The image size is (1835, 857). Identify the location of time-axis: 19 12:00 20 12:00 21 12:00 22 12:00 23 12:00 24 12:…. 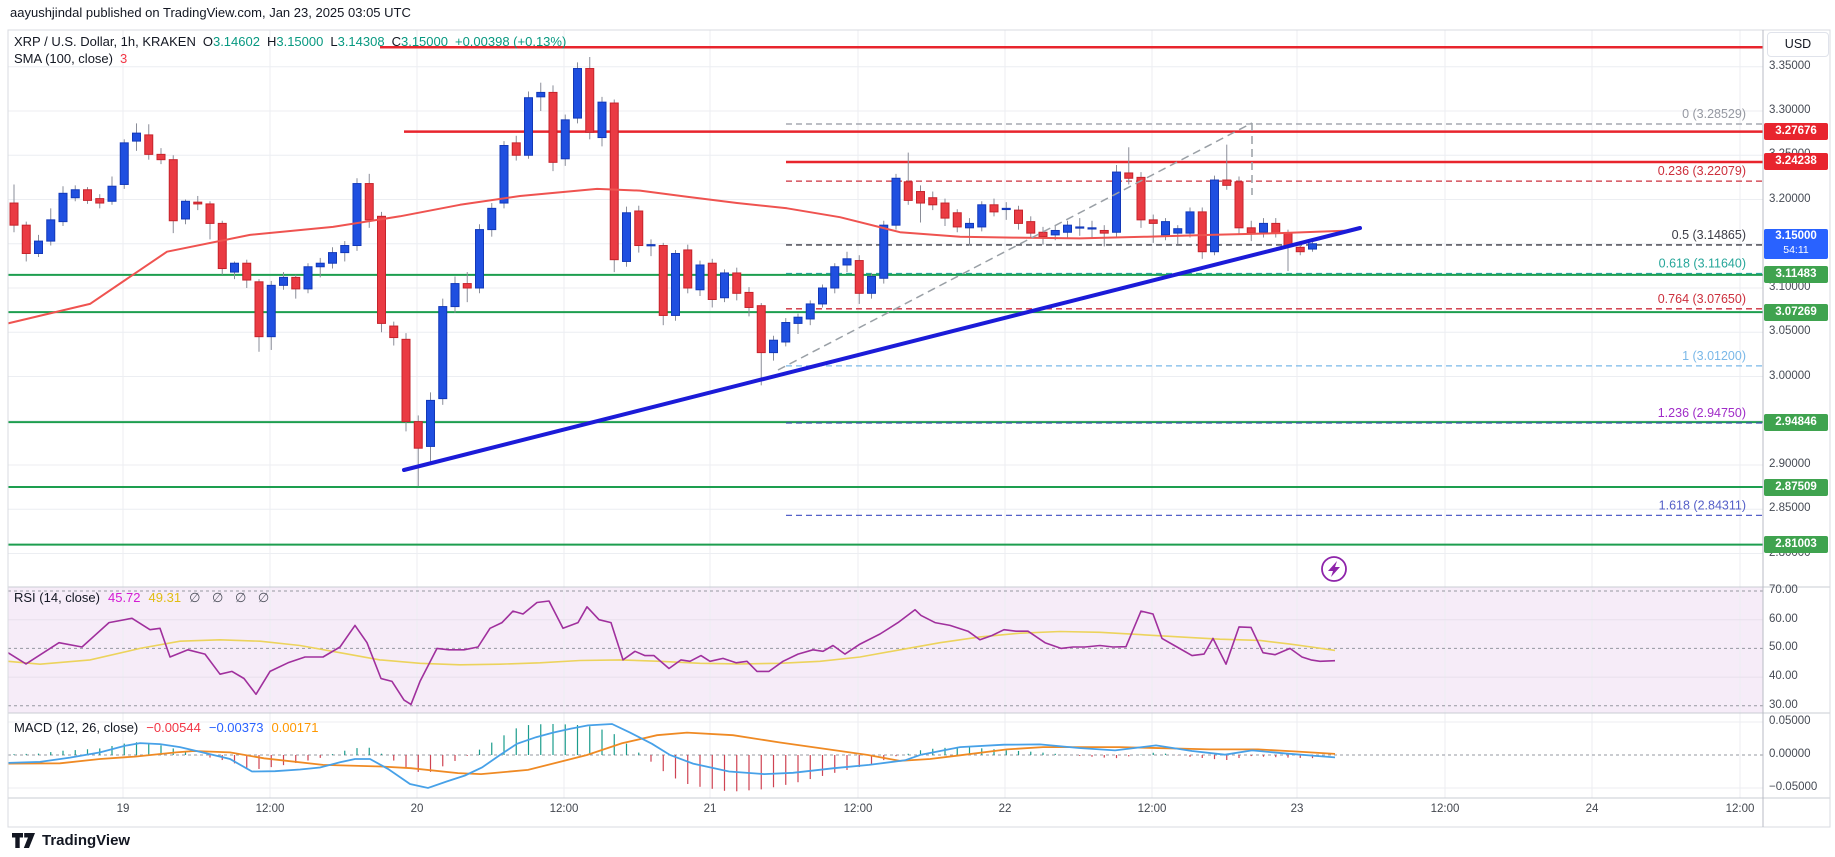
(885, 812).